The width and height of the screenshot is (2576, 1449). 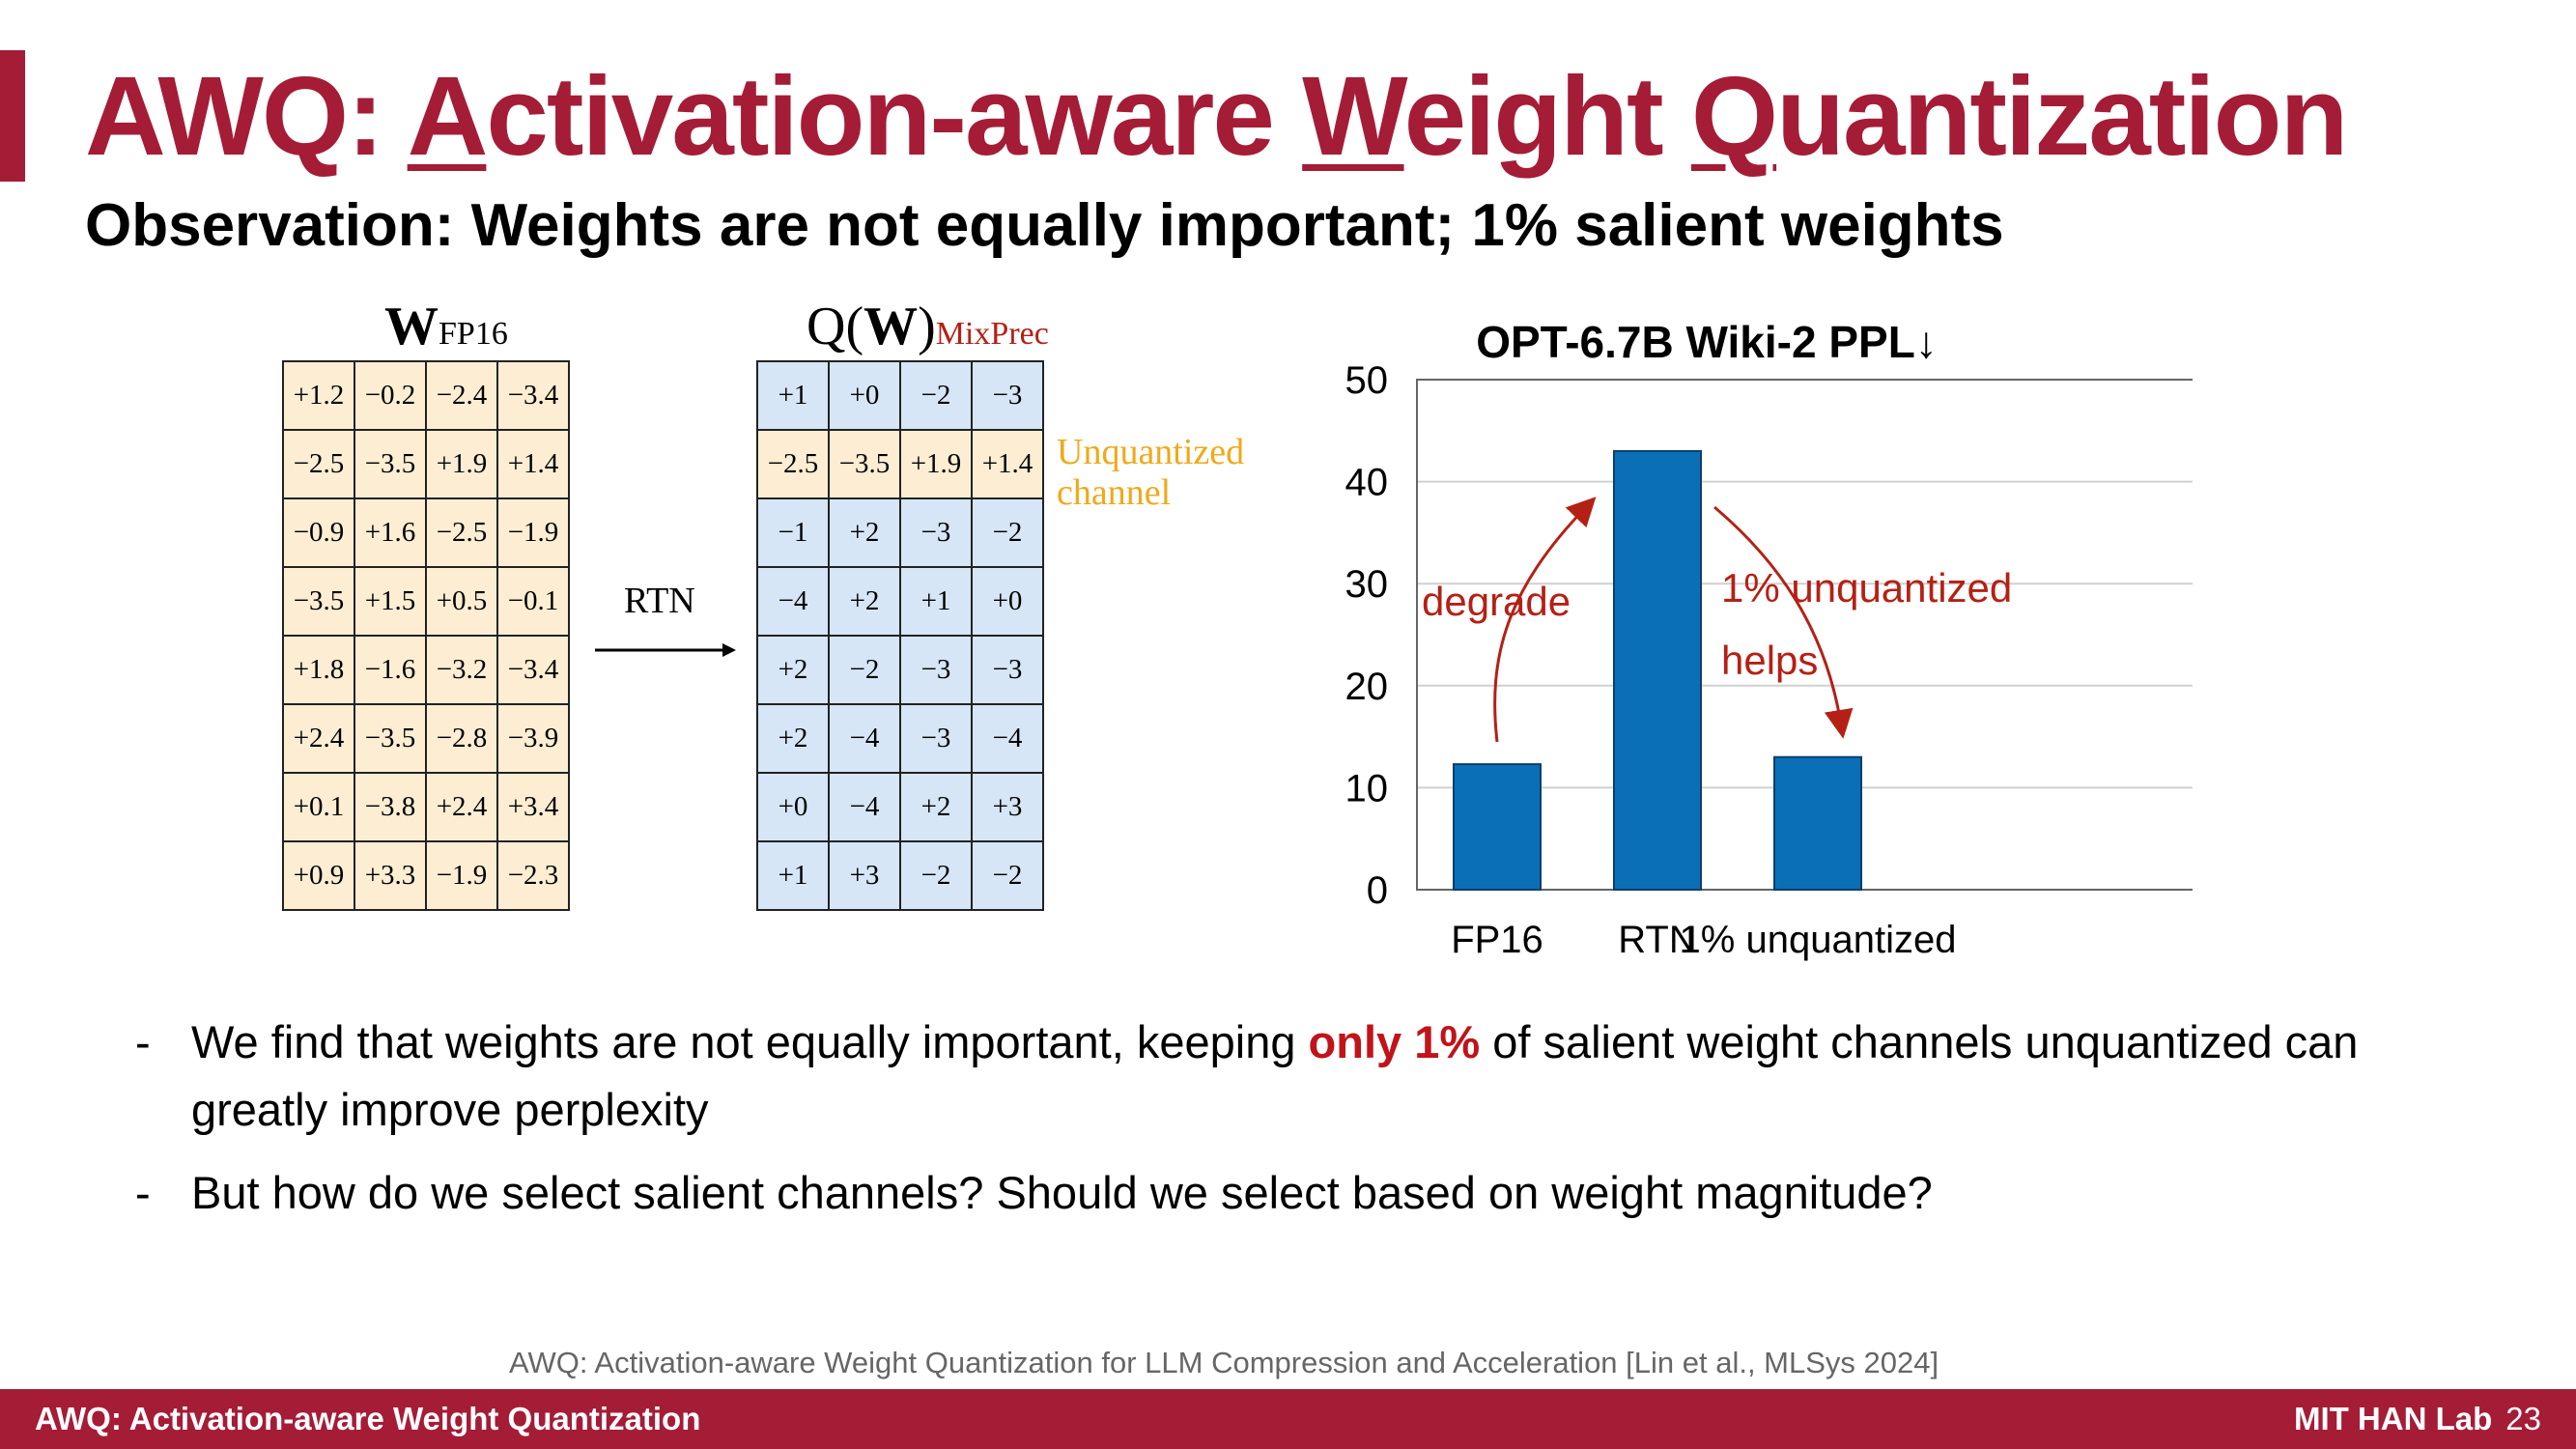 What do you see at coordinates (1783, 622) in the screenshot?
I see `helps-arrow-icon` at bounding box center [1783, 622].